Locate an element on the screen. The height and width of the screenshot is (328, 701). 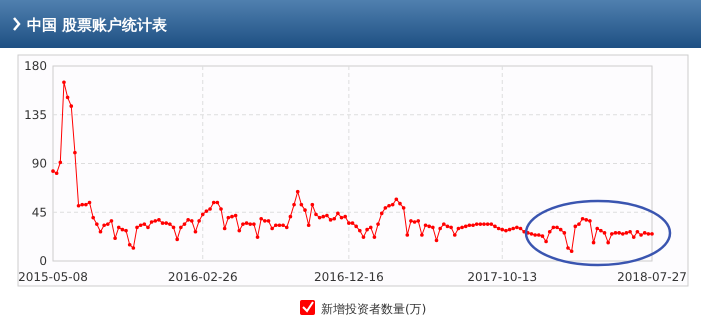
y-tick-label: 135 is located at coordinates (35, 115).